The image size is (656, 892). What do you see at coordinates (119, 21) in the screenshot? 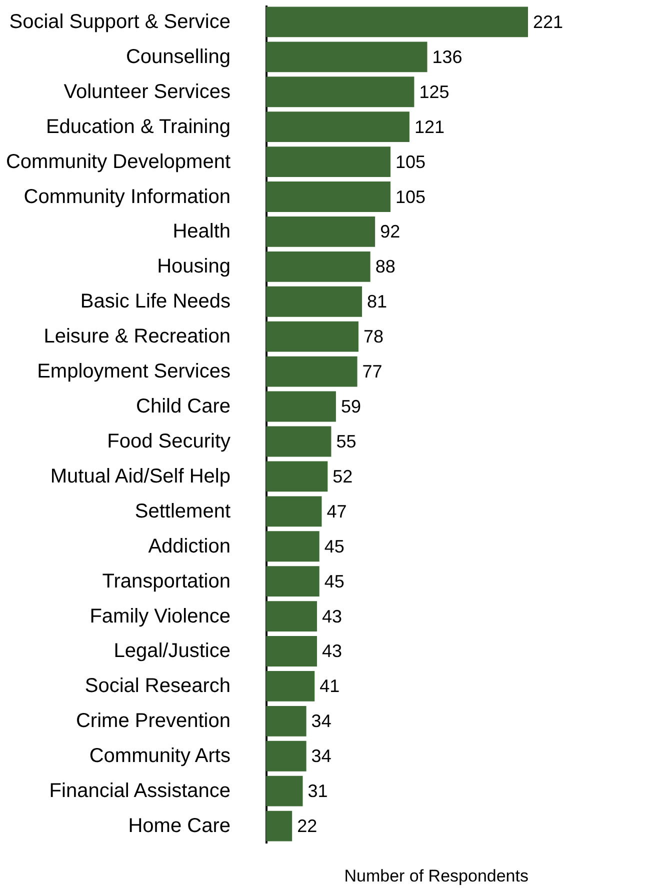
I see `y-tick-label: Social Support & Service` at bounding box center [119, 21].